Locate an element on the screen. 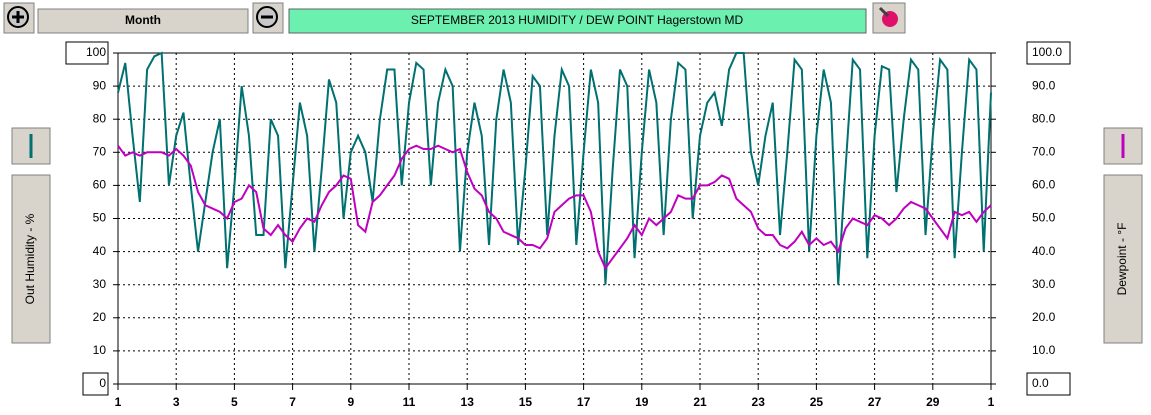 This screenshot has width=1151, height=415. x-tick-label: 9 is located at coordinates (350, 402).